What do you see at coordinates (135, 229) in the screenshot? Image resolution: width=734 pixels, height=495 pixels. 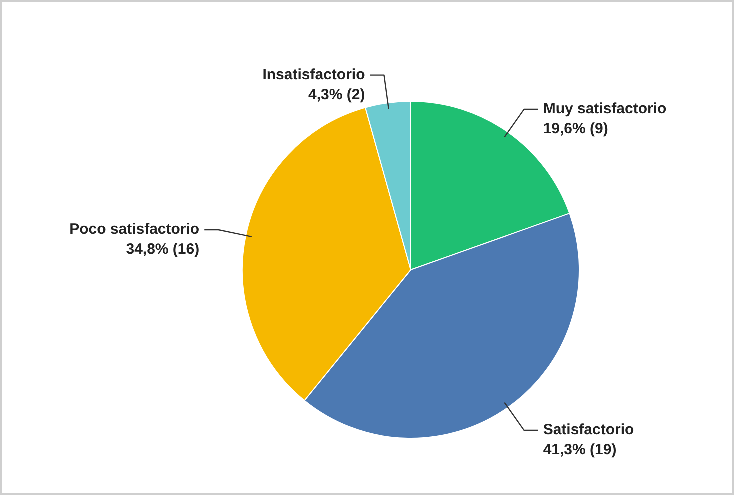 I see `slice-label: Poco satisfactorio` at bounding box center [135, 229].